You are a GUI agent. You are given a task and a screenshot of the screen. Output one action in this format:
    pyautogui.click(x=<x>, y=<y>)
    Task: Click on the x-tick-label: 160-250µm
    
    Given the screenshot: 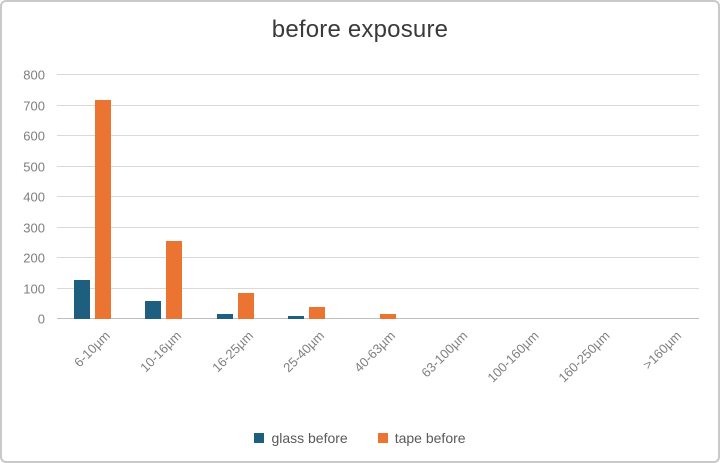 What is the action you would take?
    pyautogui.click(x=584, y=357)
    